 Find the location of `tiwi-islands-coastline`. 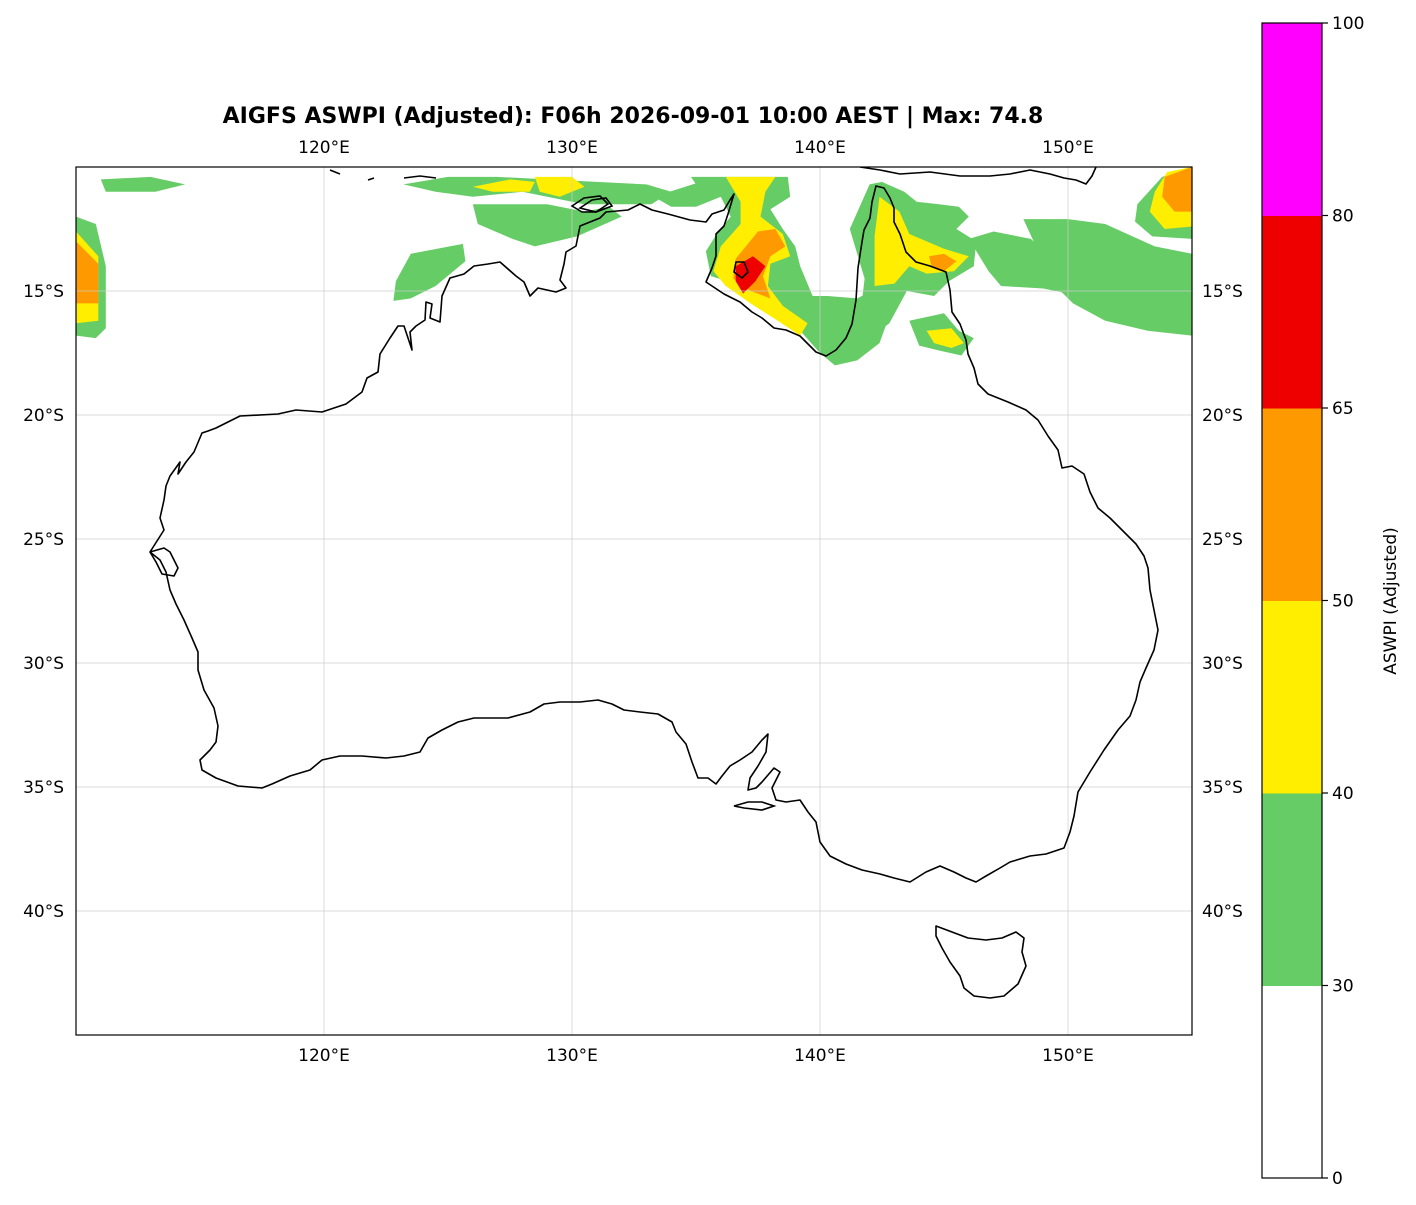

tiwi-islands-coastline is located at coordinates (590, 204).